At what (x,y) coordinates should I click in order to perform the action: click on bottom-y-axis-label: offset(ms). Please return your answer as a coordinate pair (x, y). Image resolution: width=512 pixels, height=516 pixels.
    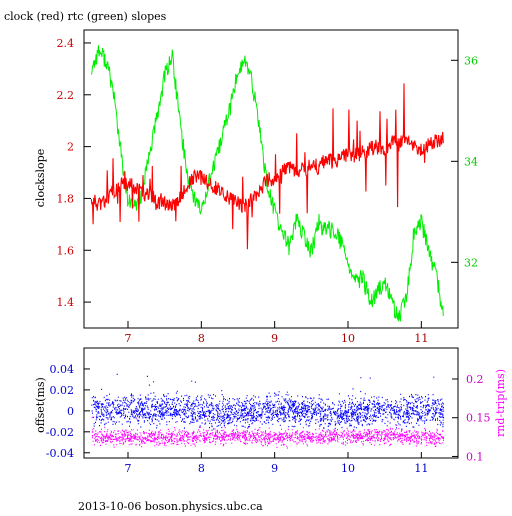
    Looking at the image, I should click on (40, 405).